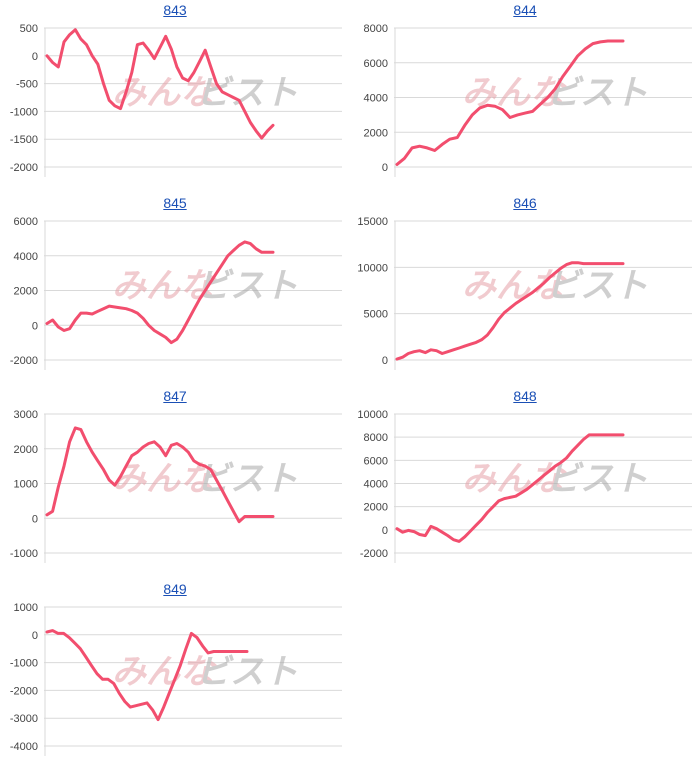 The height and width of the screenshot is (772, 700). I want to click on chart-title-link: 846, so click(525, 203).